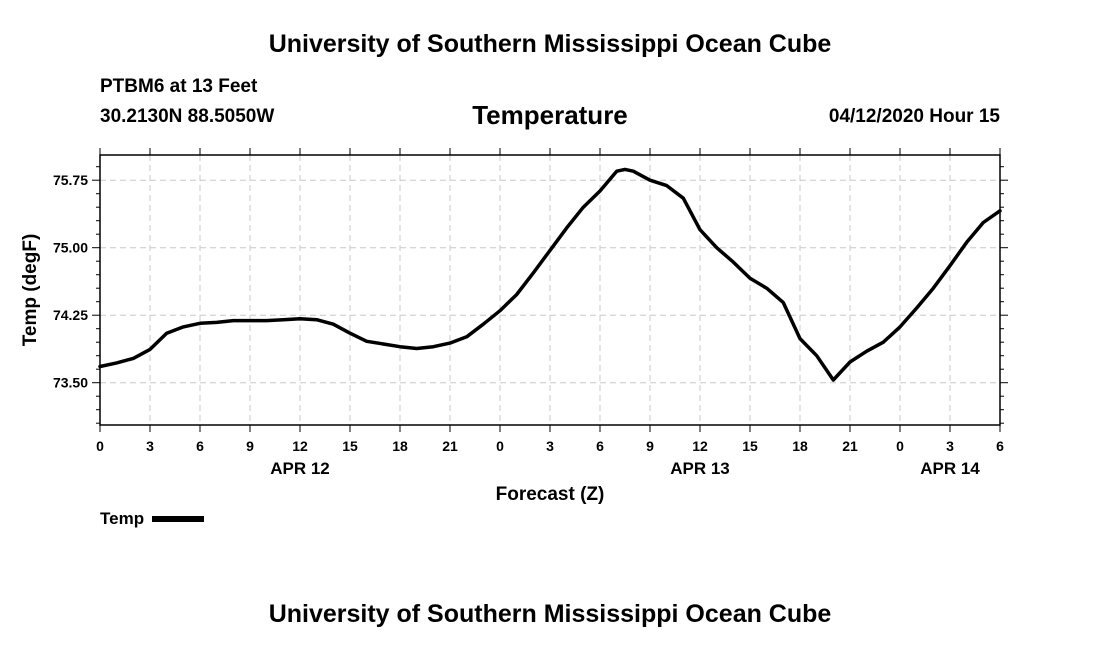 This screenshot has width=1100, height=650. I want to click on coordinates-label: 30.2130N 88.5050W, so click(187, 116).